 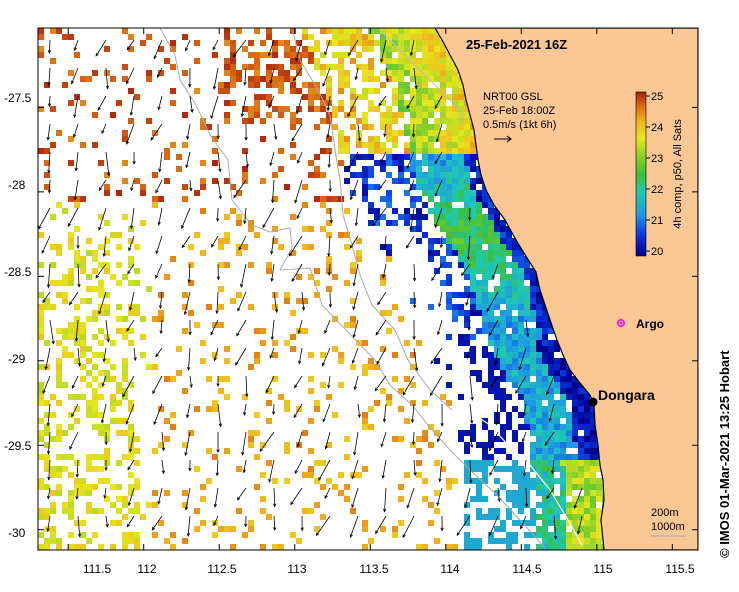 I want to click on isobath-1000m-inner, so click(x=372, y=219).